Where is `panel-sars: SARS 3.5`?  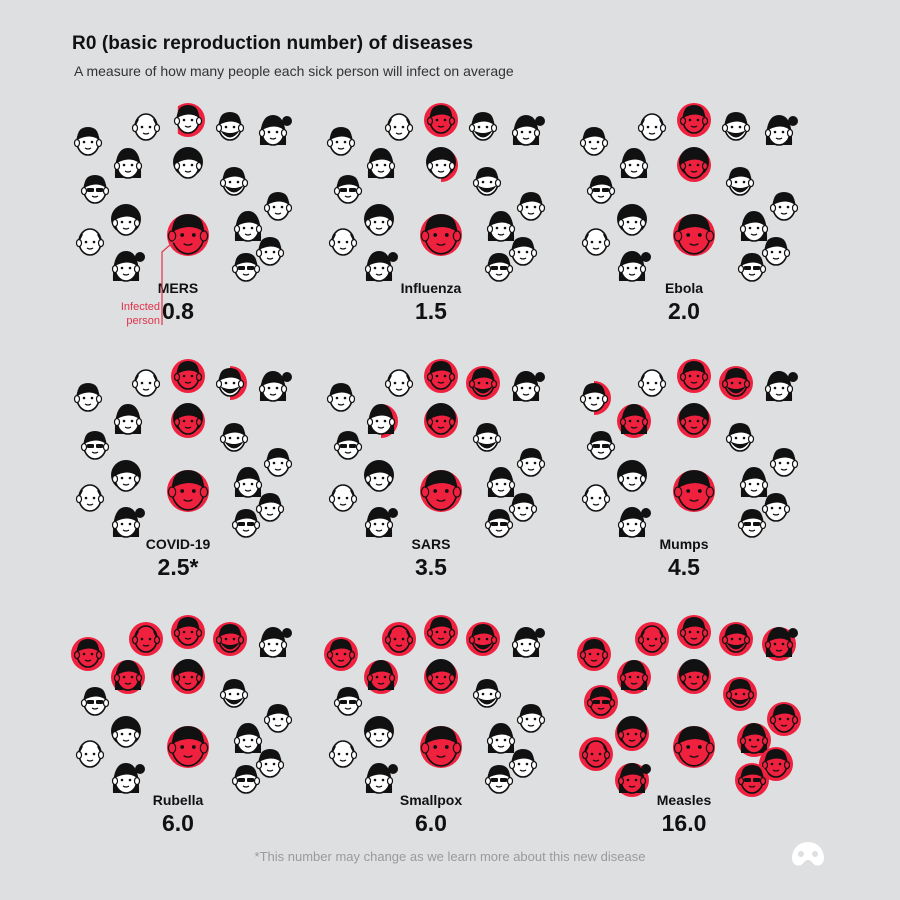
panel-sars: SARS 3.5 is located at coordinates (431, 472).